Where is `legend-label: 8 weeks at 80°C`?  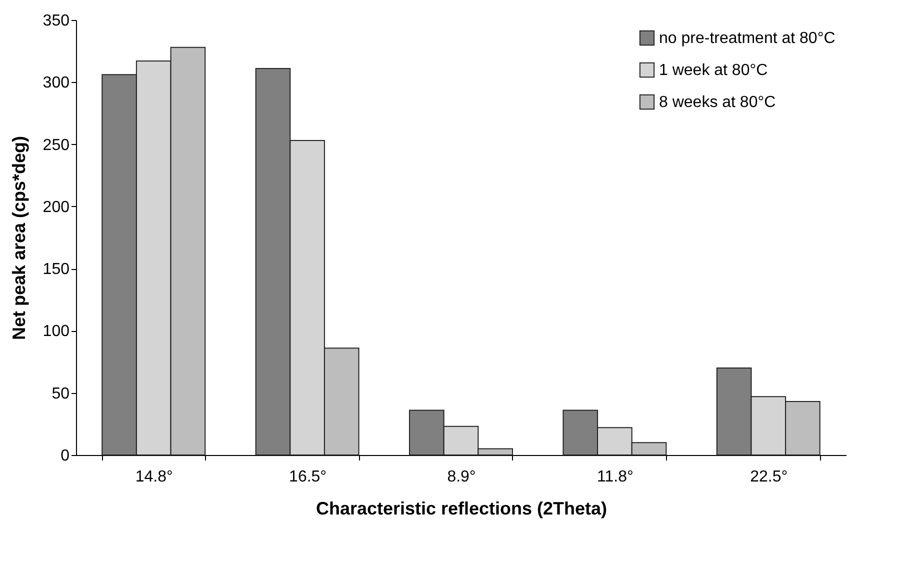 legend-label: 8 weeks at 80°C is located at coordinates (717, 102).